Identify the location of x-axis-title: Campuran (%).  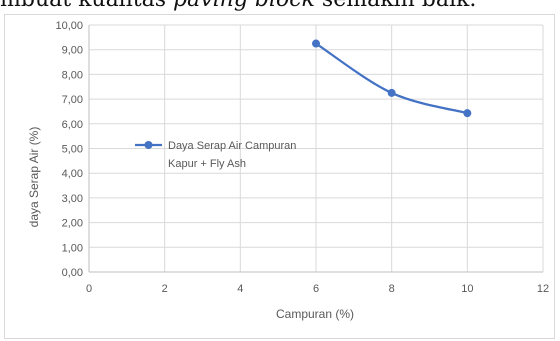
(315, 314).